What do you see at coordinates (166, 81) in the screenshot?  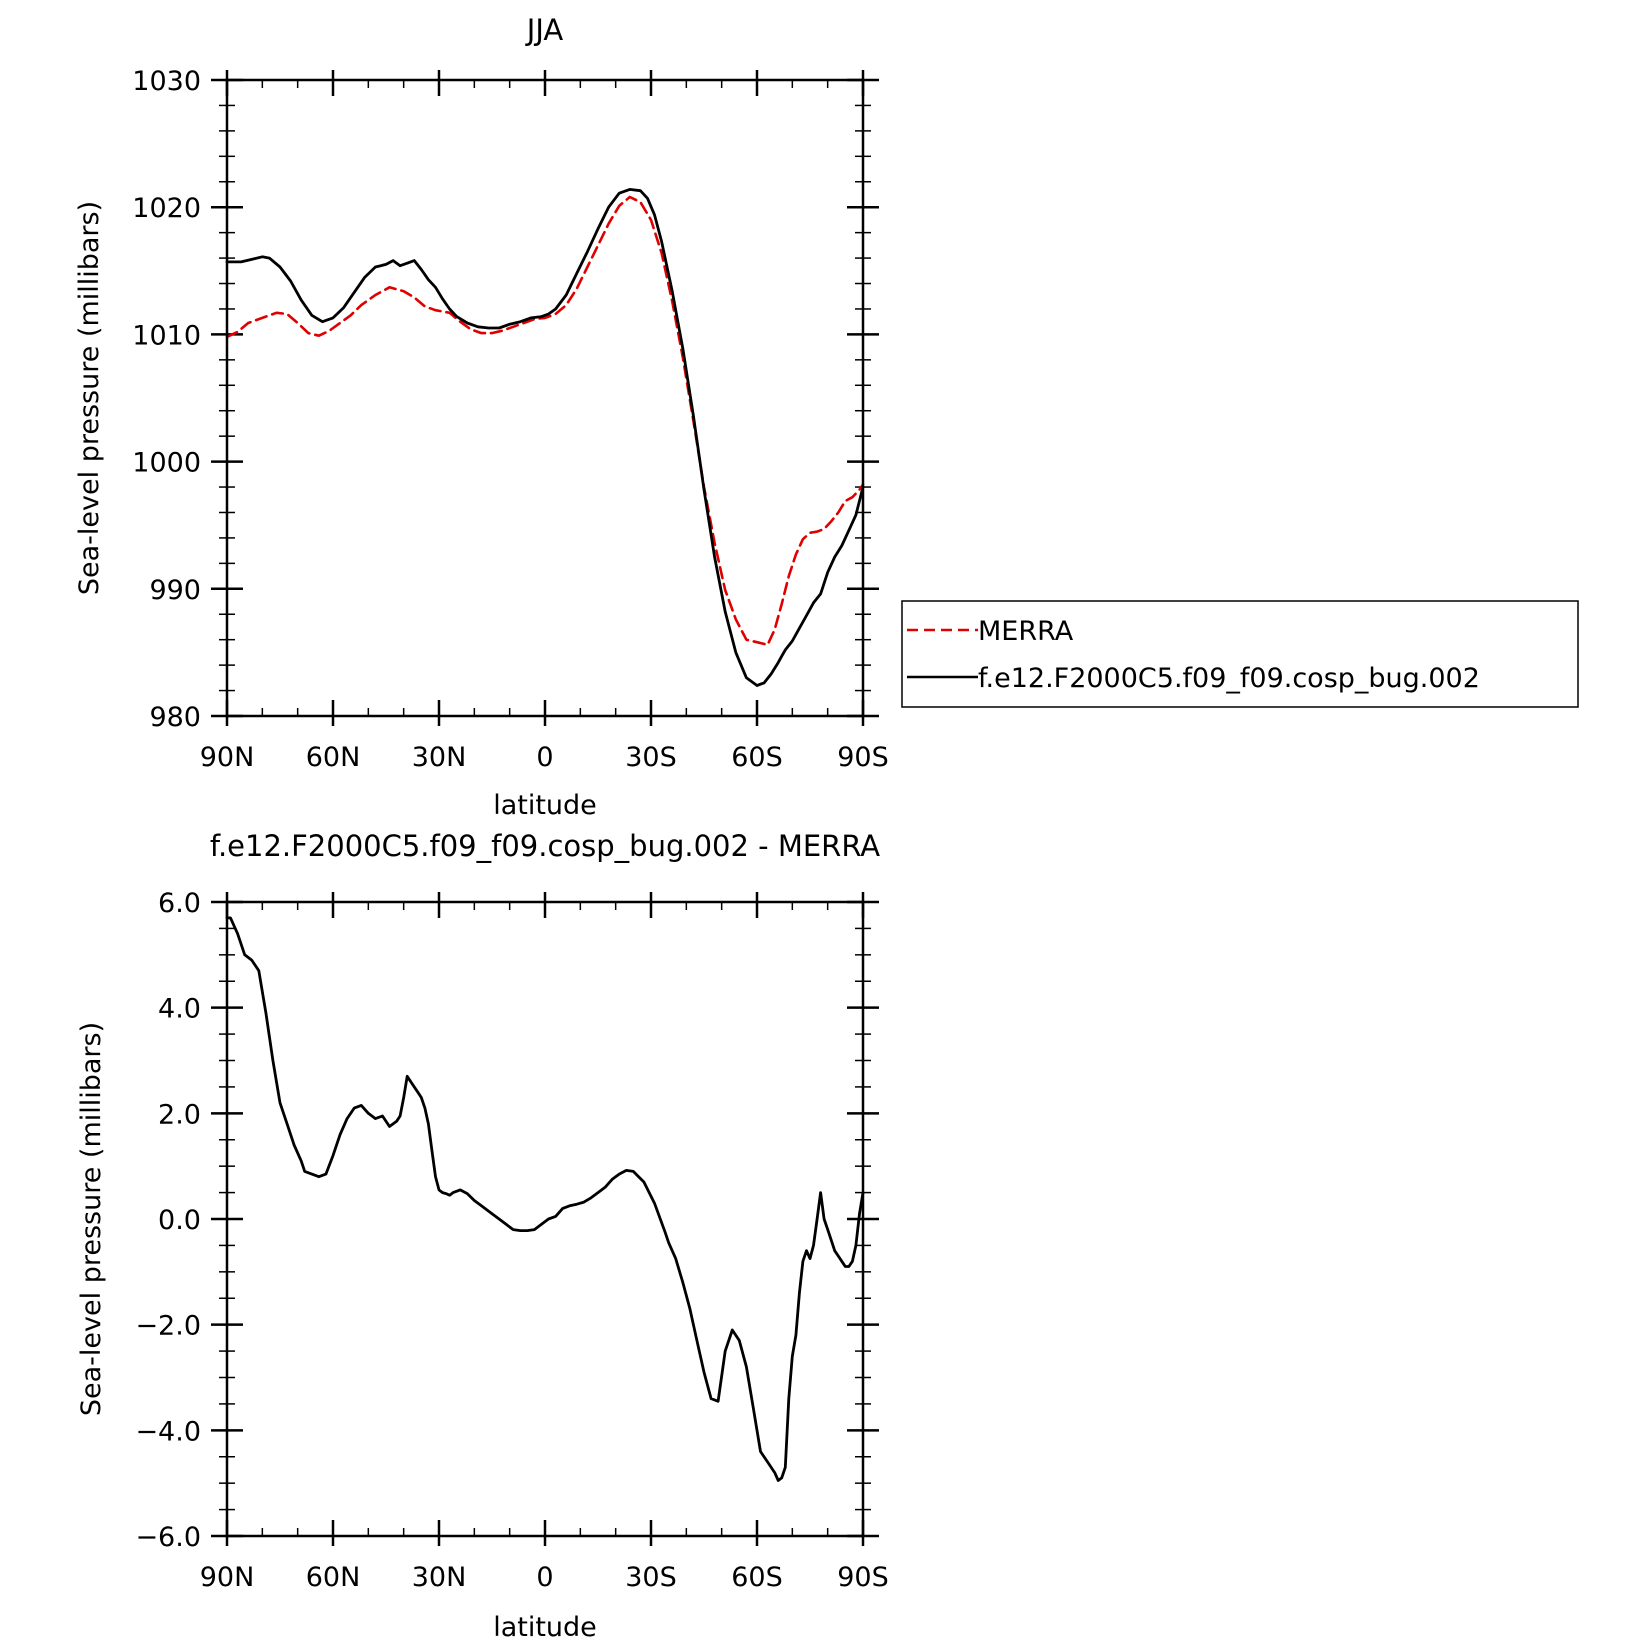 I see `y-tick-label: 1030` at bounding box center [166, 81].